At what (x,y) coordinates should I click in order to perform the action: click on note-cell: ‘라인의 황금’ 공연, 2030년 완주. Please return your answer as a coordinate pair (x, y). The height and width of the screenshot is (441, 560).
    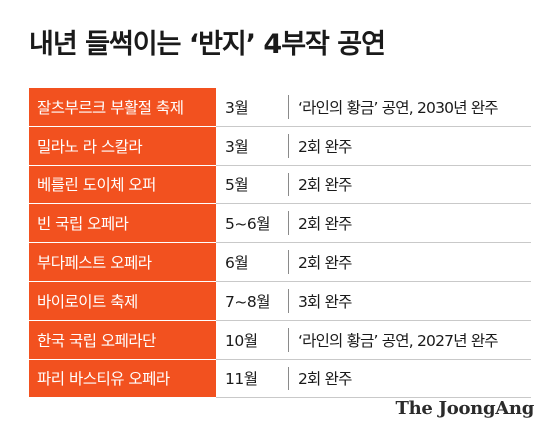
    Looking at the image, I should click on (398, 107).